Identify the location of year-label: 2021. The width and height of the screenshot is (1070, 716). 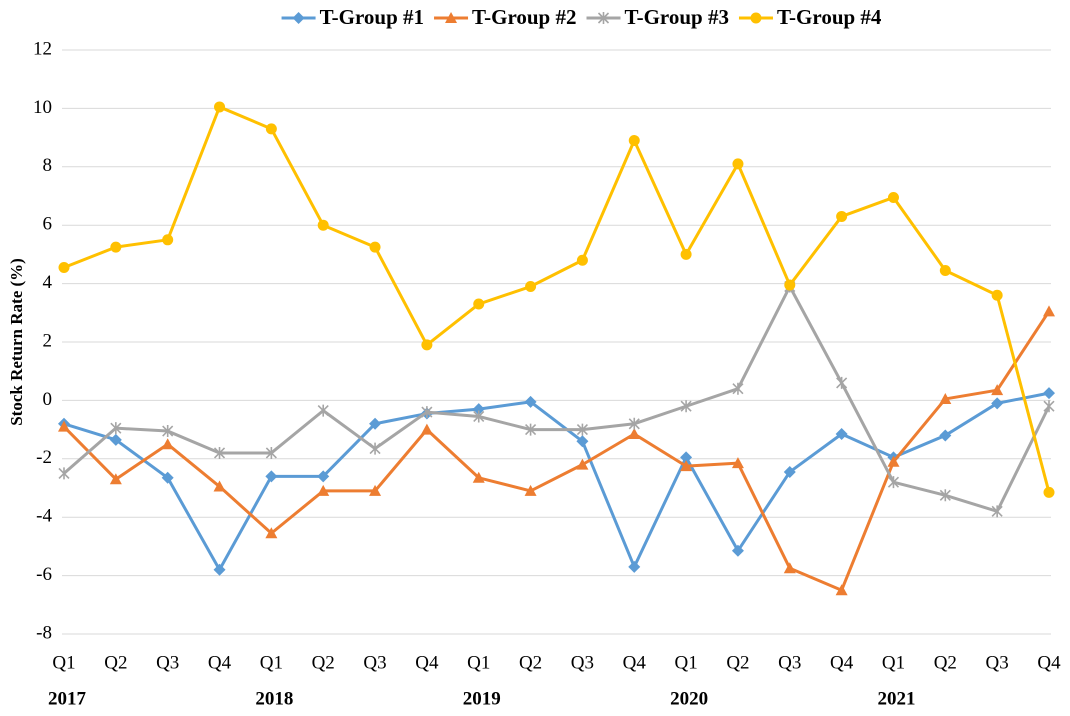
(896, 698).